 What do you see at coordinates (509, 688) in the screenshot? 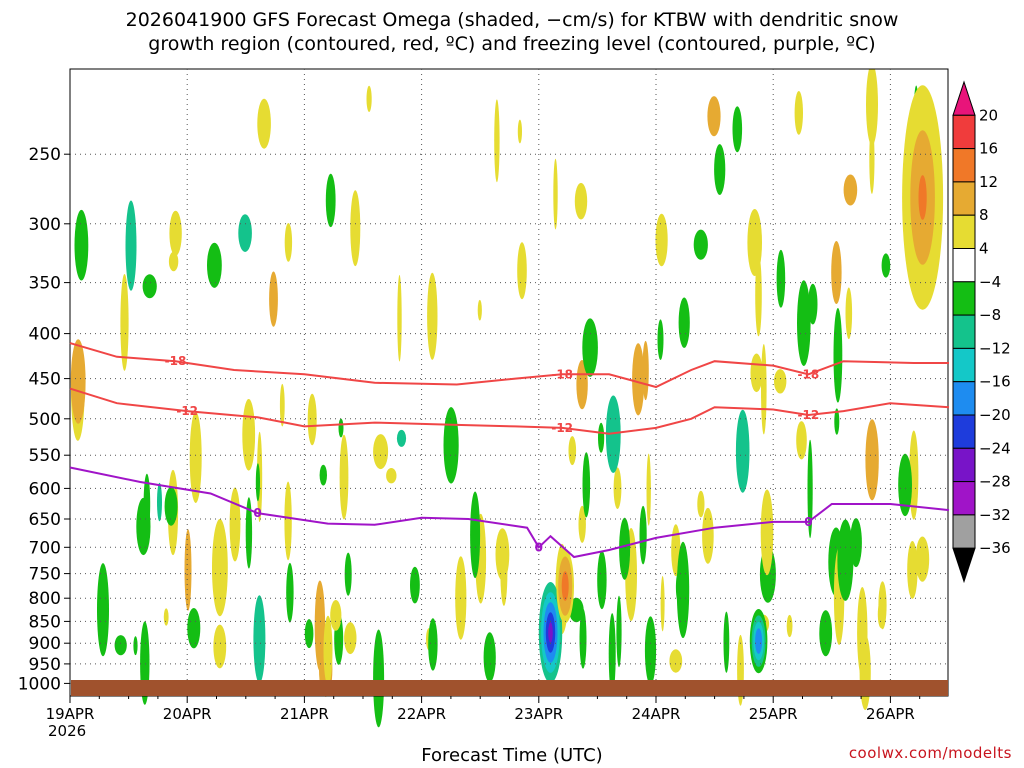
I see `ground-surface` at bounding box center [509, 688].